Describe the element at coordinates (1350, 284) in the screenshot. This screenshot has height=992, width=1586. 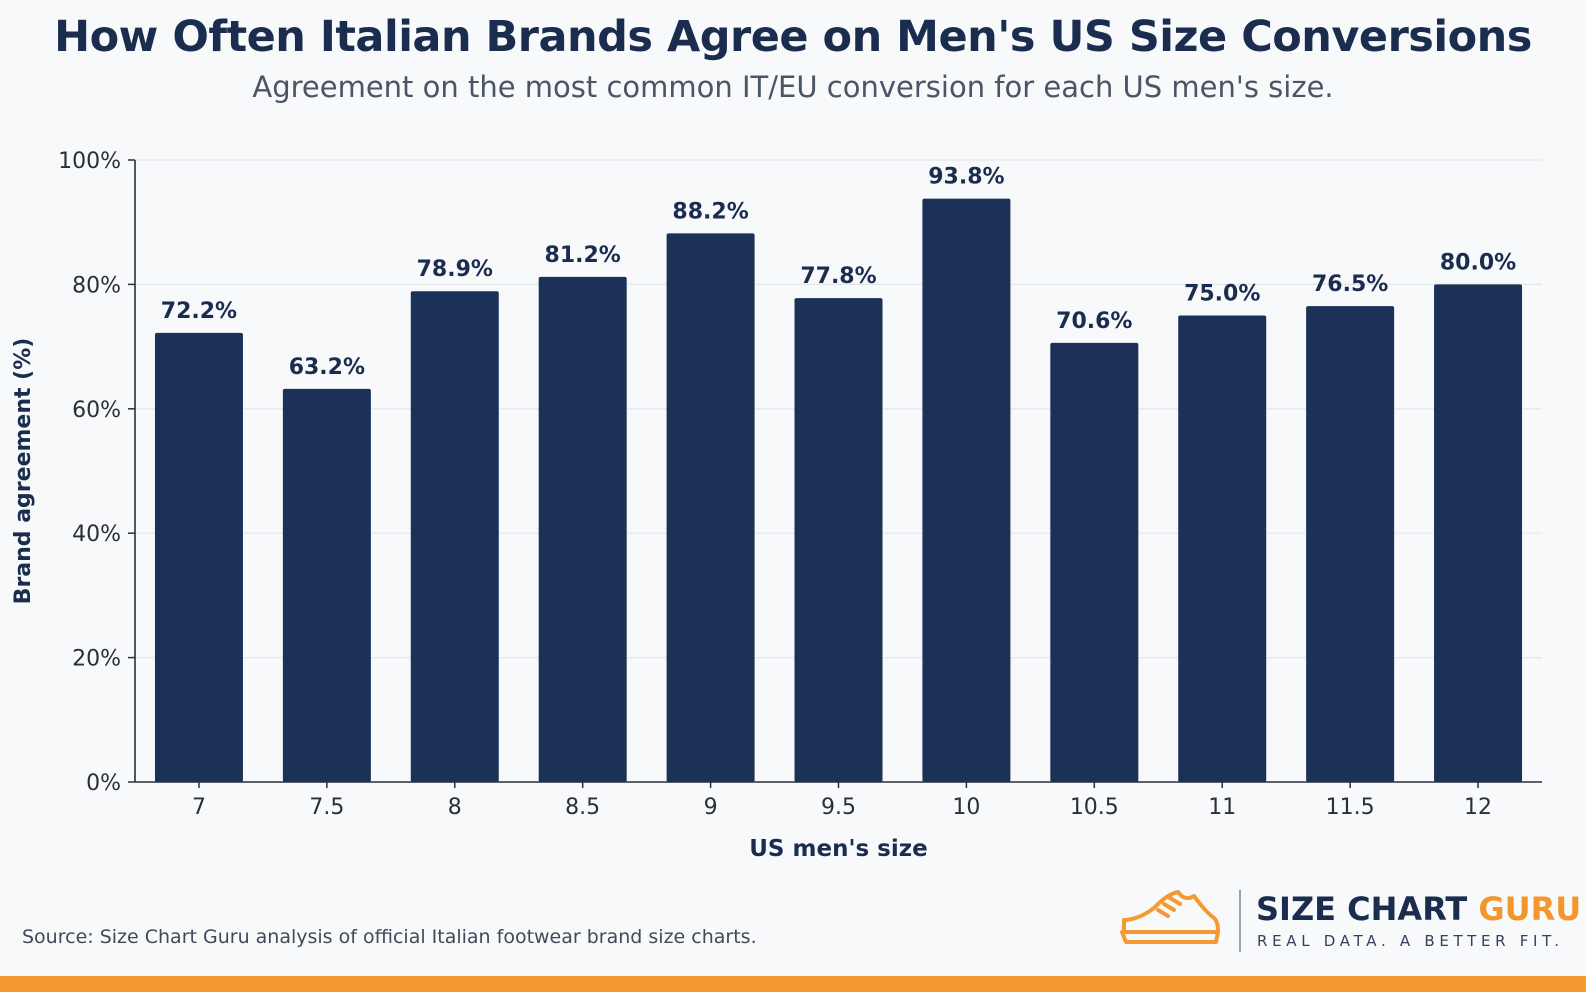
I see `data-label: 76.5%` at that location.